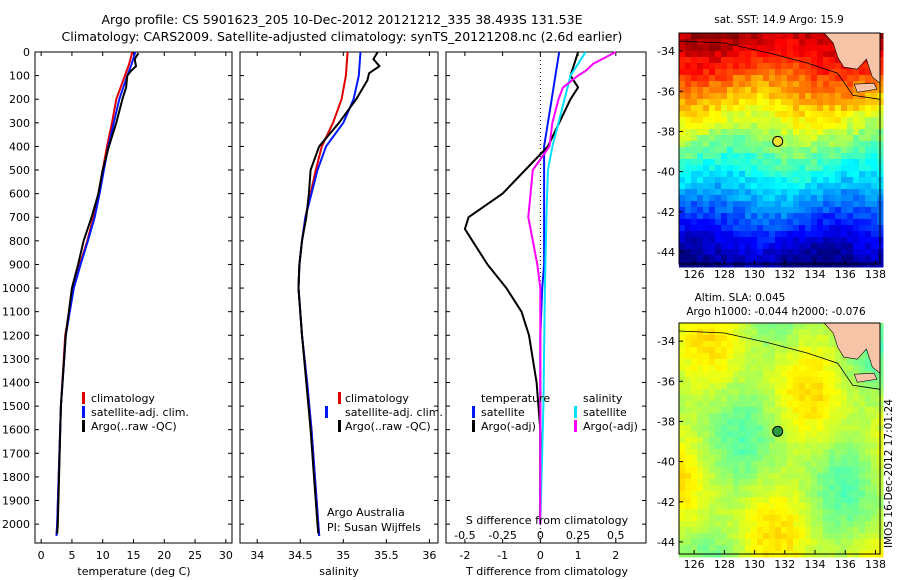 Image resolution: width=900 pixels, height=580 pixels. Describe the element at coordinates (300, 555) in the screenshot. I see `x-tick-label: 34.5` at that location.